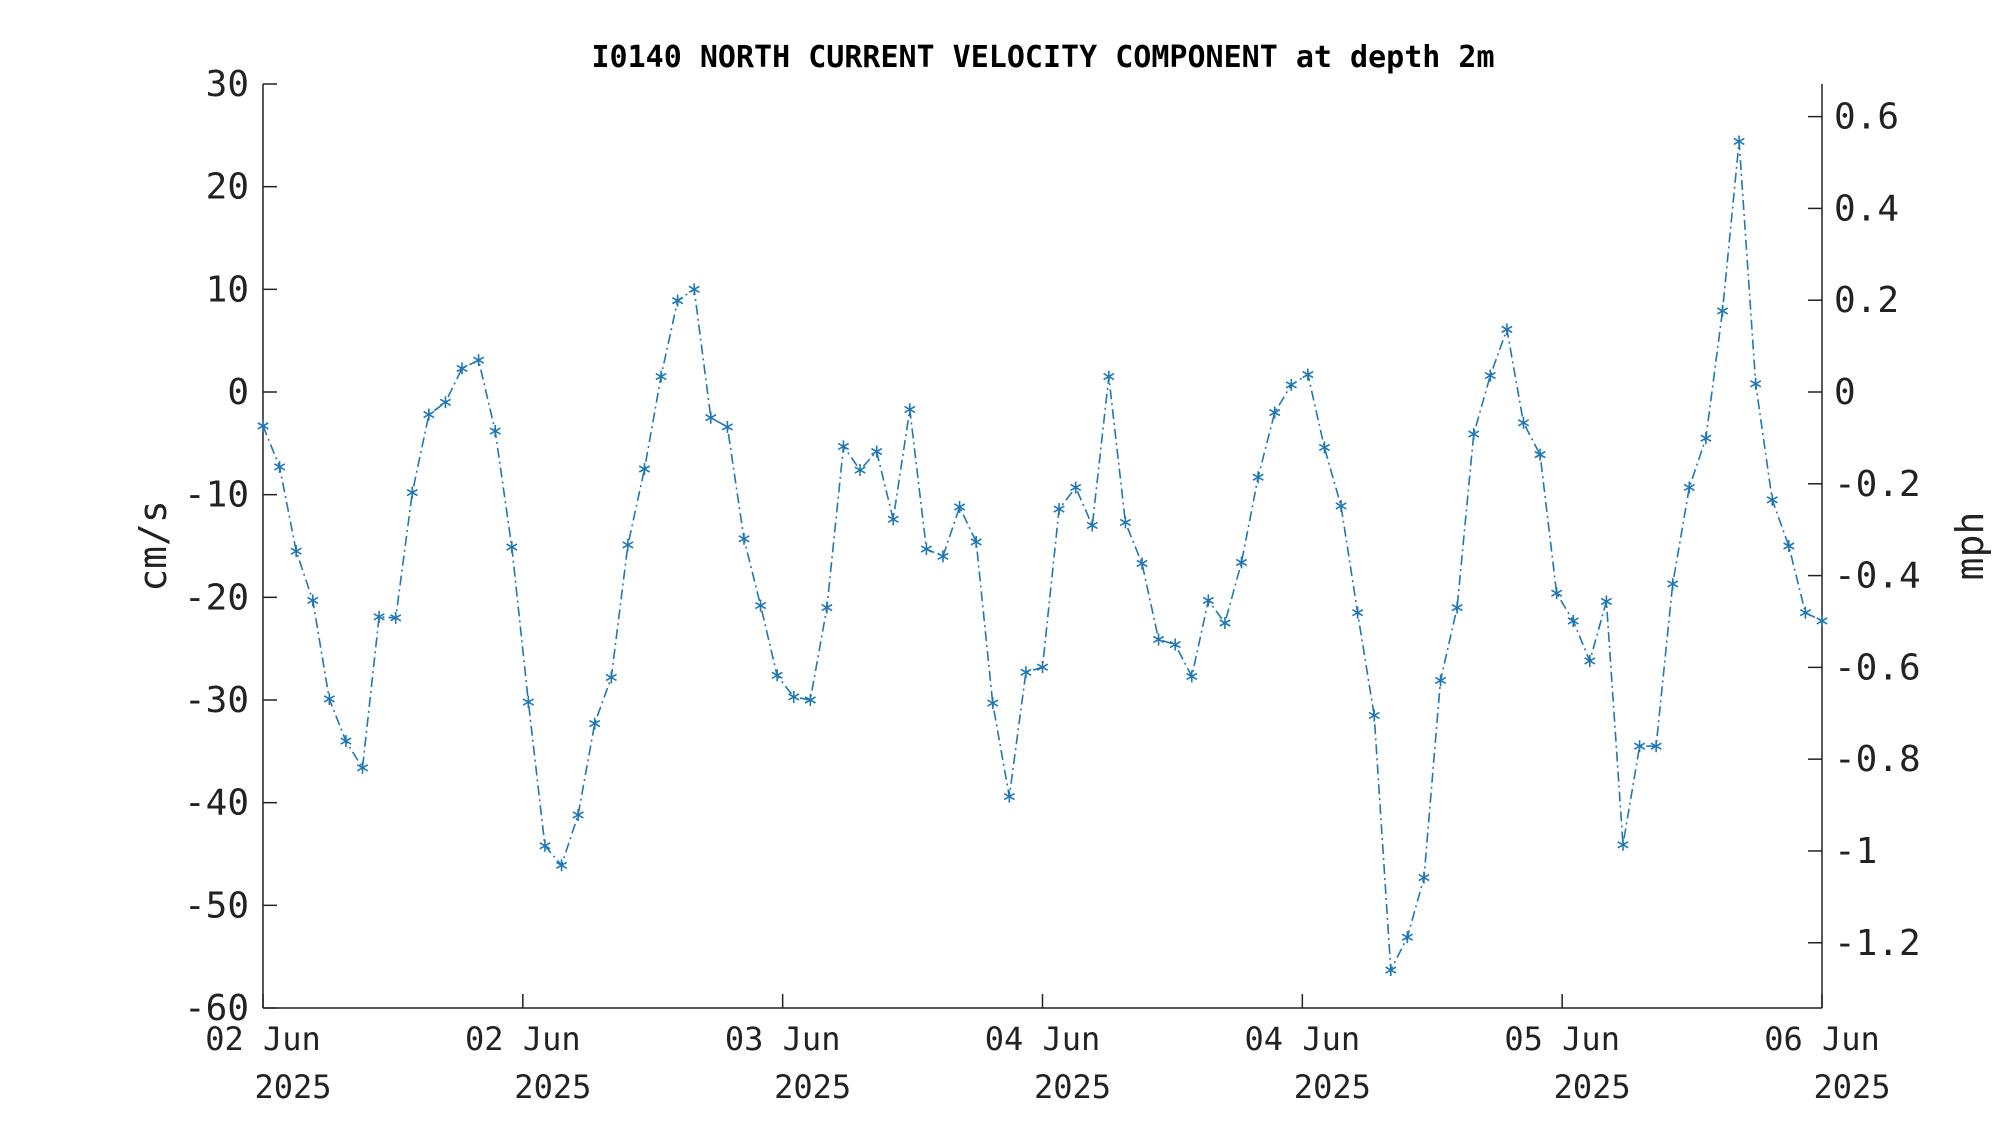 The height and width of the screenshot is (1125, 2000). What do you see at coordinates (1855, 851) in the screenshot?
I see `y-right-tick-label: -1` at bounding box center [1855, 851].